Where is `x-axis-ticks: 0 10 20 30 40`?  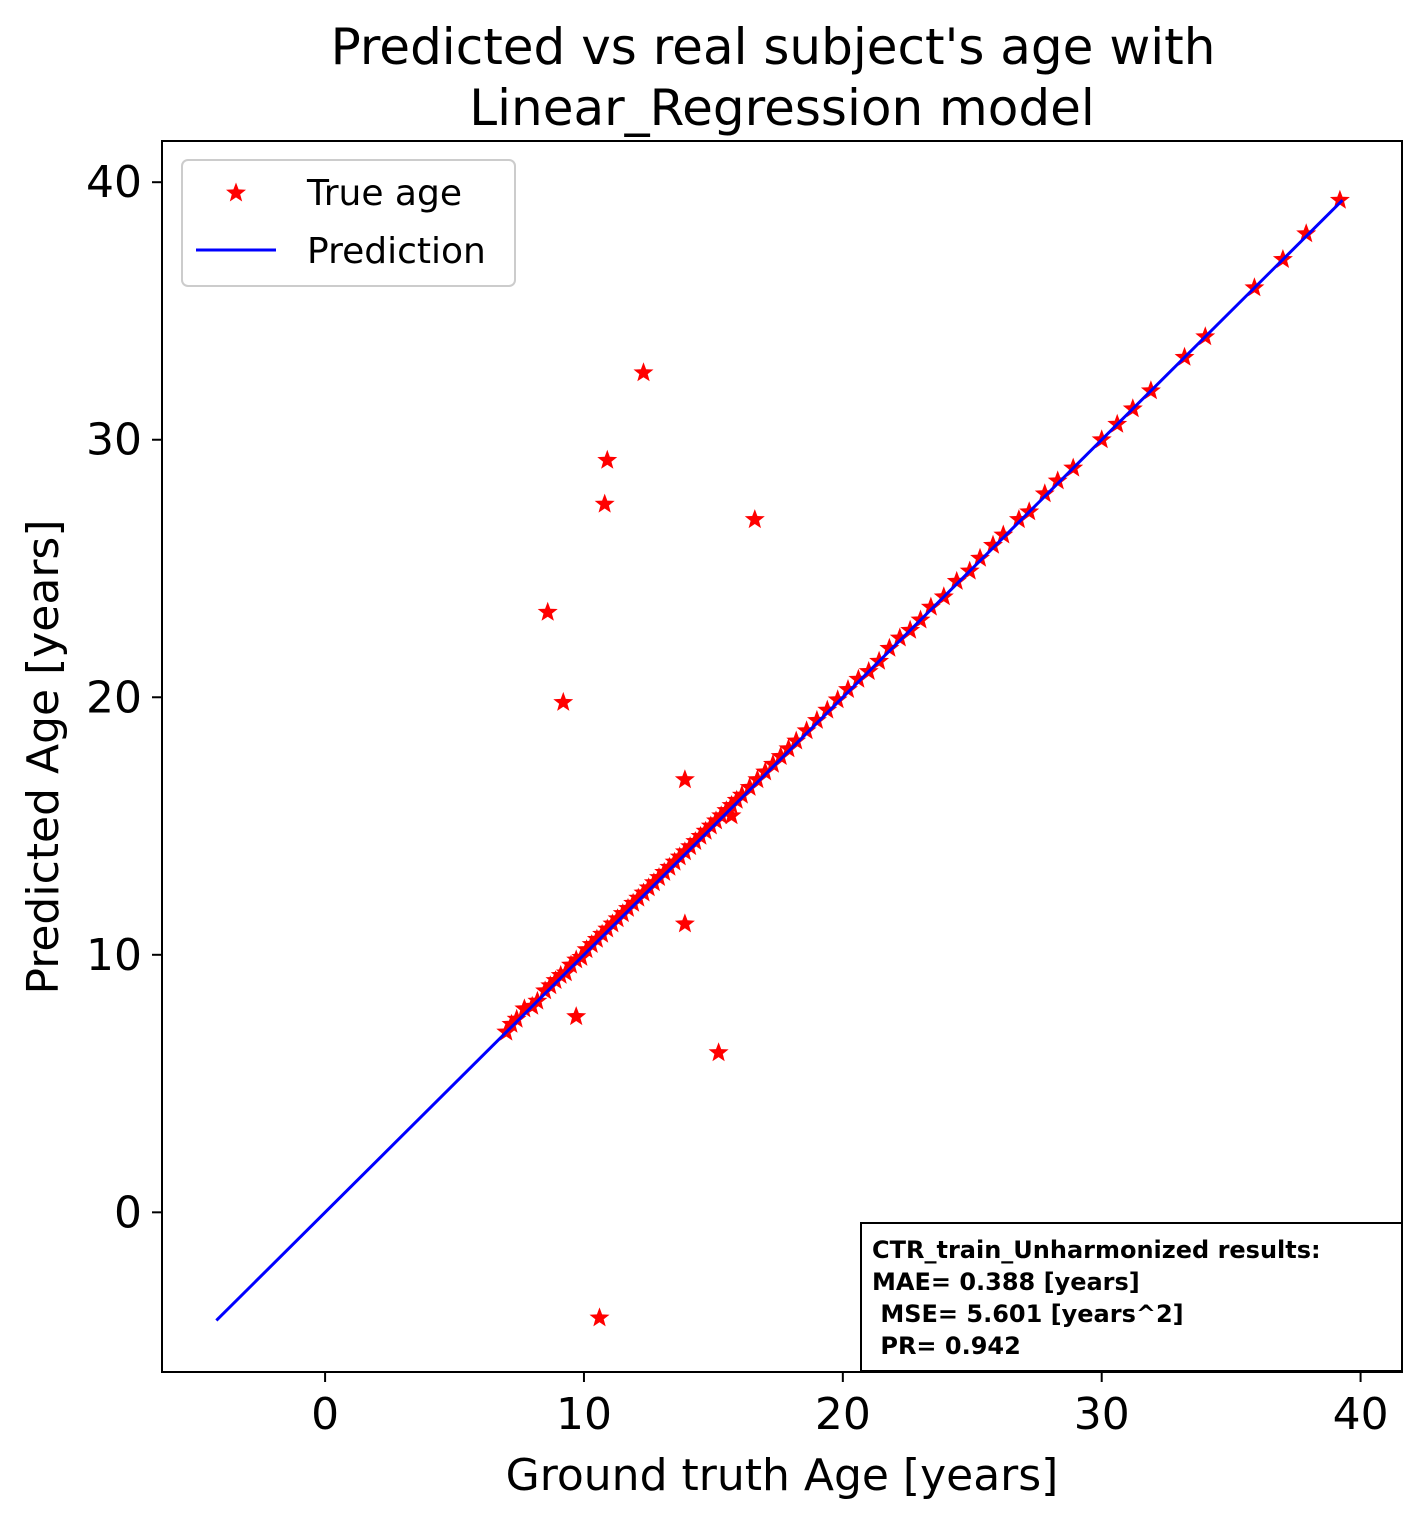
x-axis-ticks: 0 10 20 30 40 is located at coordinates (850, 1406).